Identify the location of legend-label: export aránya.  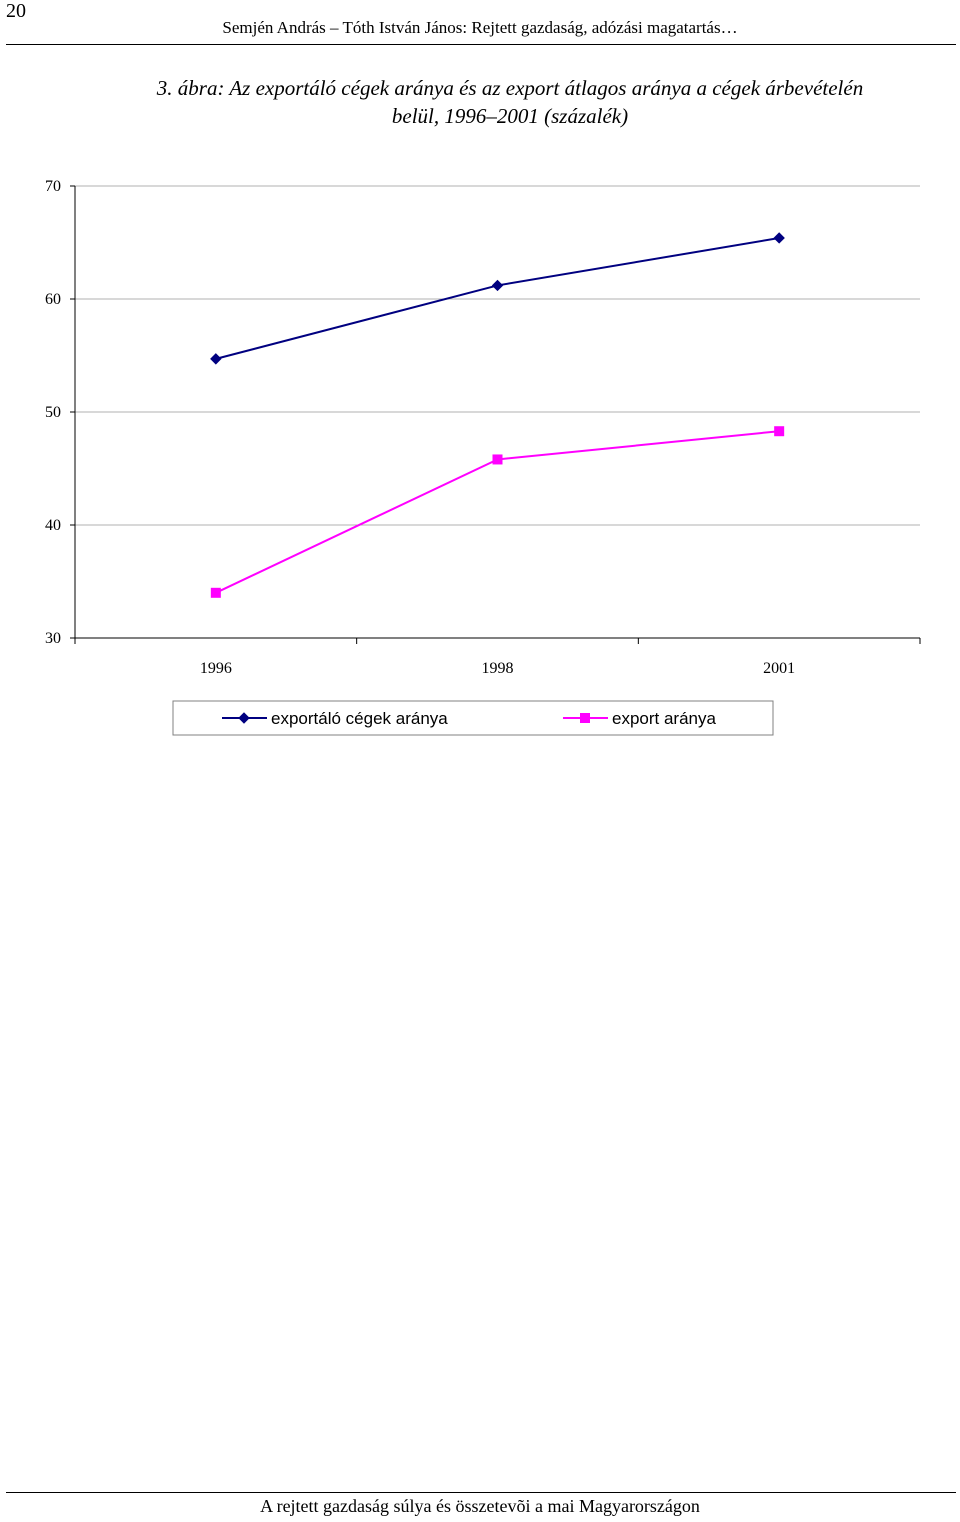
(664, 718).